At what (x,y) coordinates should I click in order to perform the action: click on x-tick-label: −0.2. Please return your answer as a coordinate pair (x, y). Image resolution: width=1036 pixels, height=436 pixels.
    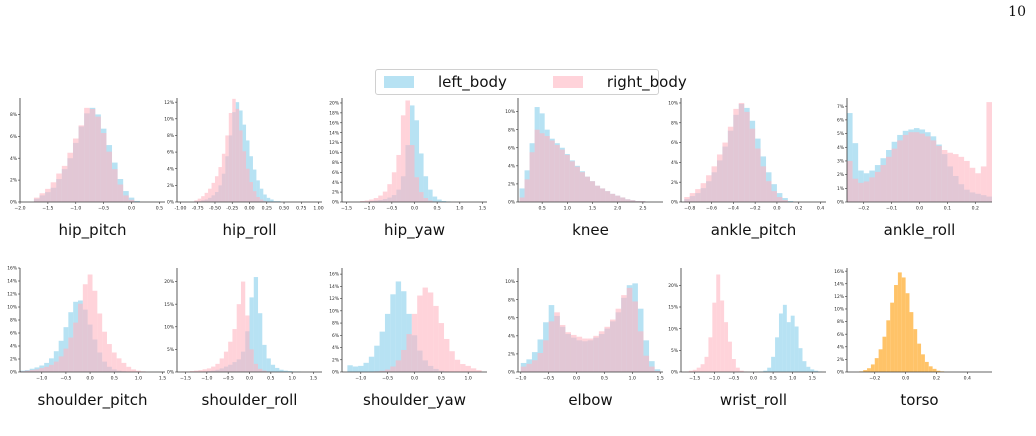
    Looking at the image, I should click on (755, 209).